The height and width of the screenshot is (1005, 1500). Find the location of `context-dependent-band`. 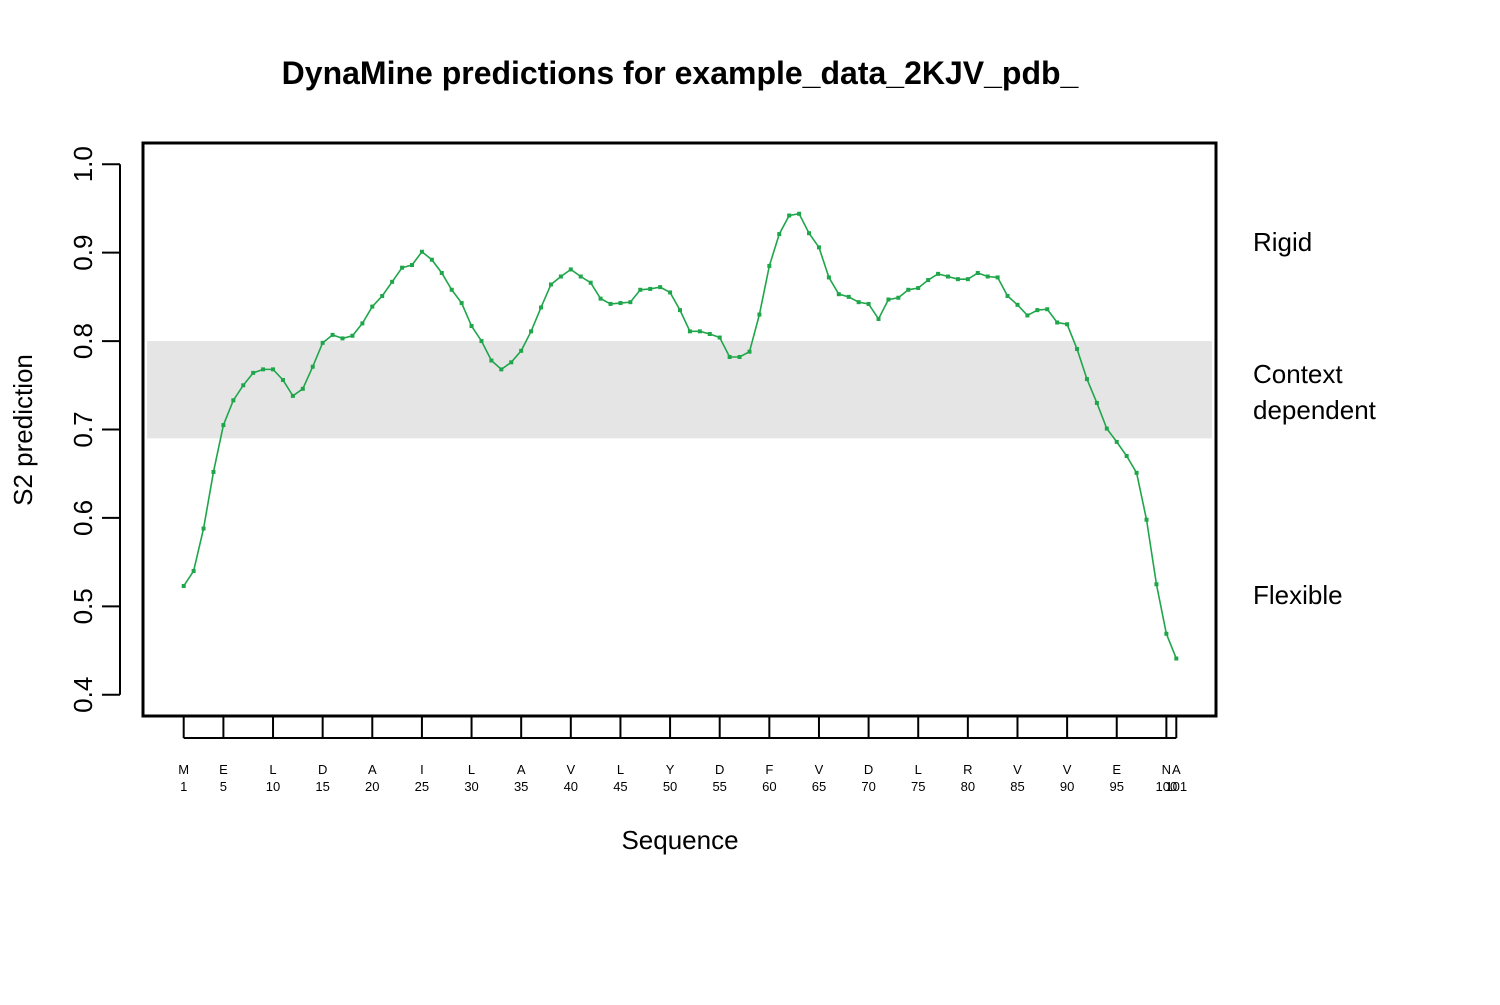

context-dependent-band is located at coordinates (679, 390).